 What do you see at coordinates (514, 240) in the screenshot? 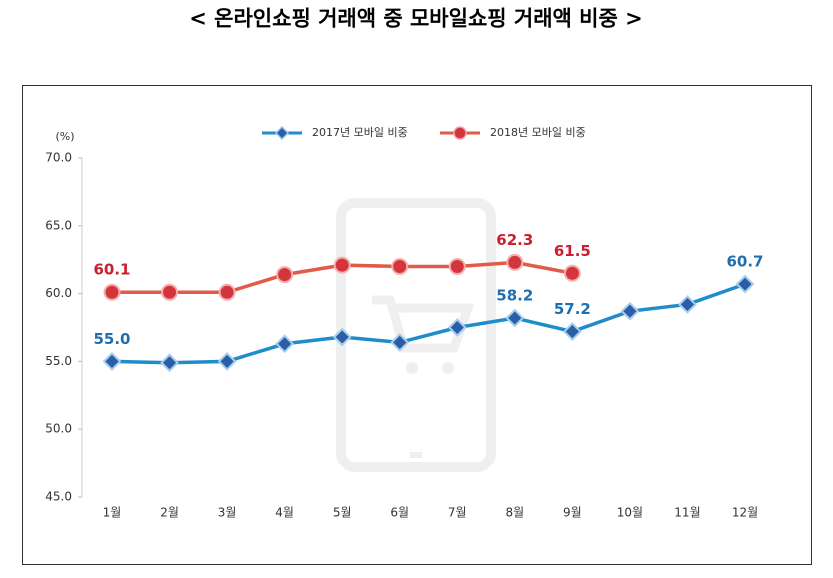
I see `data-label: 62.3` at bounding box center [514, 240].